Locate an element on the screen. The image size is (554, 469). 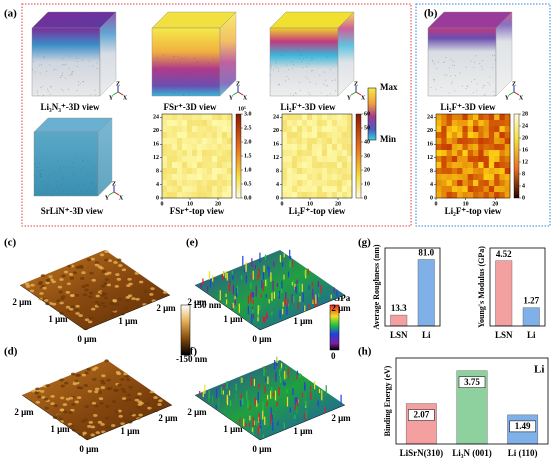
x-tick-label: LiSrN(310) is located at coordinates (422, 453).